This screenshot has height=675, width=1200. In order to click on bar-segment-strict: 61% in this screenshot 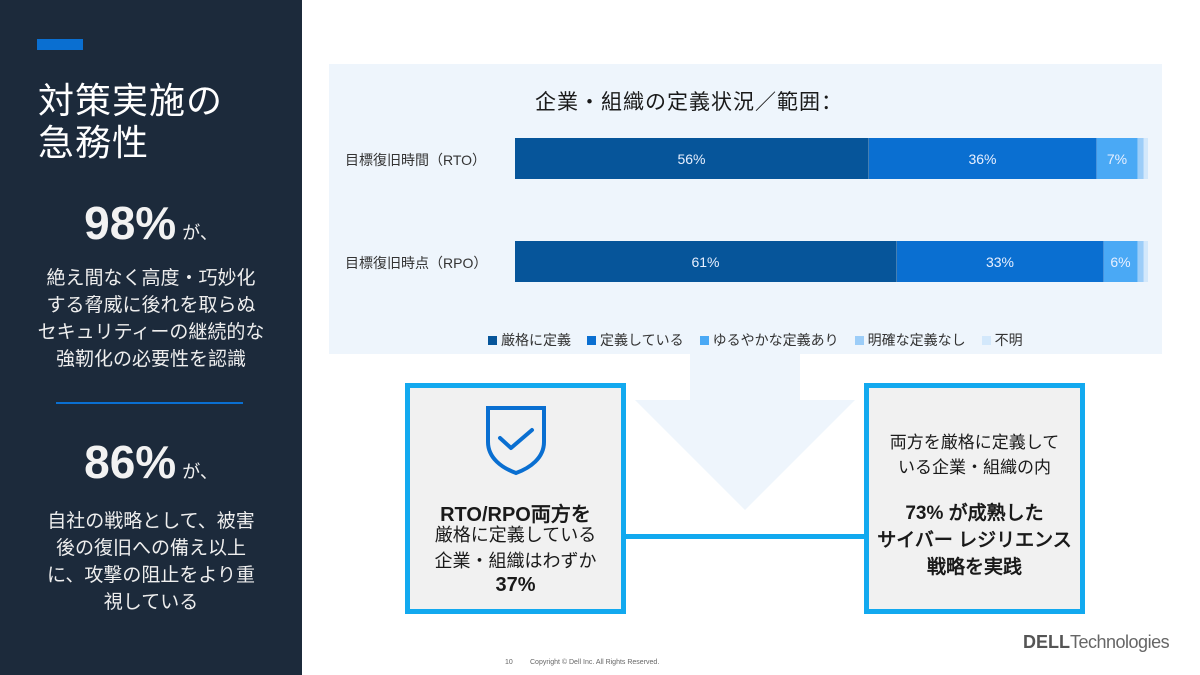, I will do `click(706, 261)`.